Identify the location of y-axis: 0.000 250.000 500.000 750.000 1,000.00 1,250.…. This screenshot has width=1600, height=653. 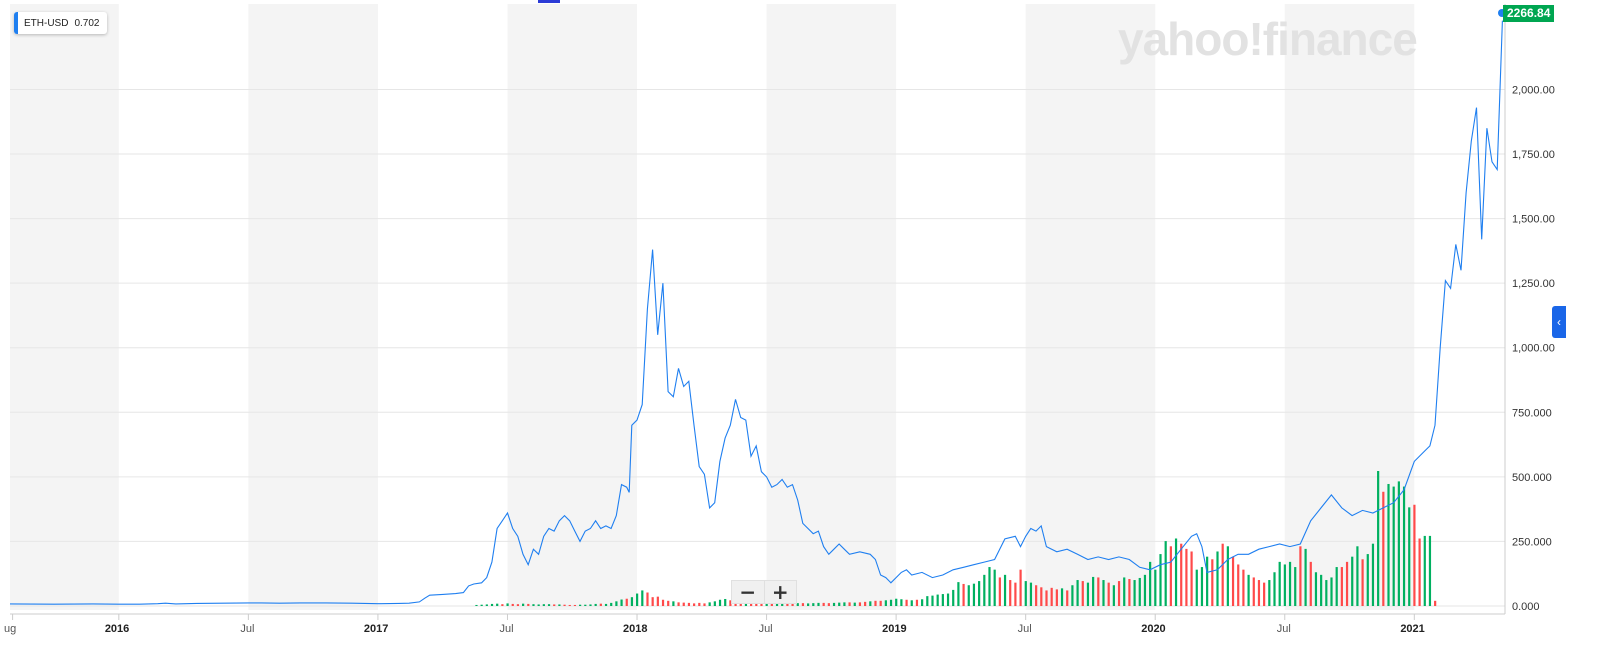
(1529, 309).